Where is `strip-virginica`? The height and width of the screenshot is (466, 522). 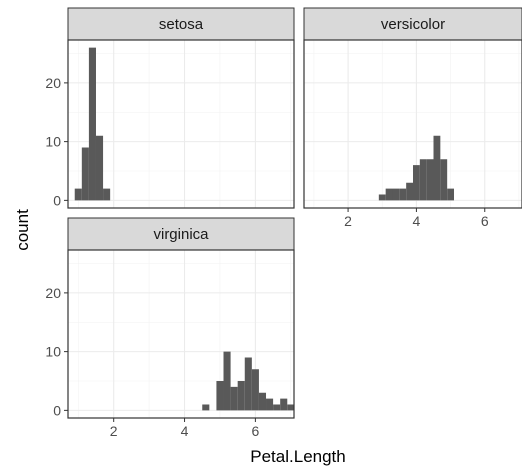
strip-virginica is located at coordinates (181, 234).